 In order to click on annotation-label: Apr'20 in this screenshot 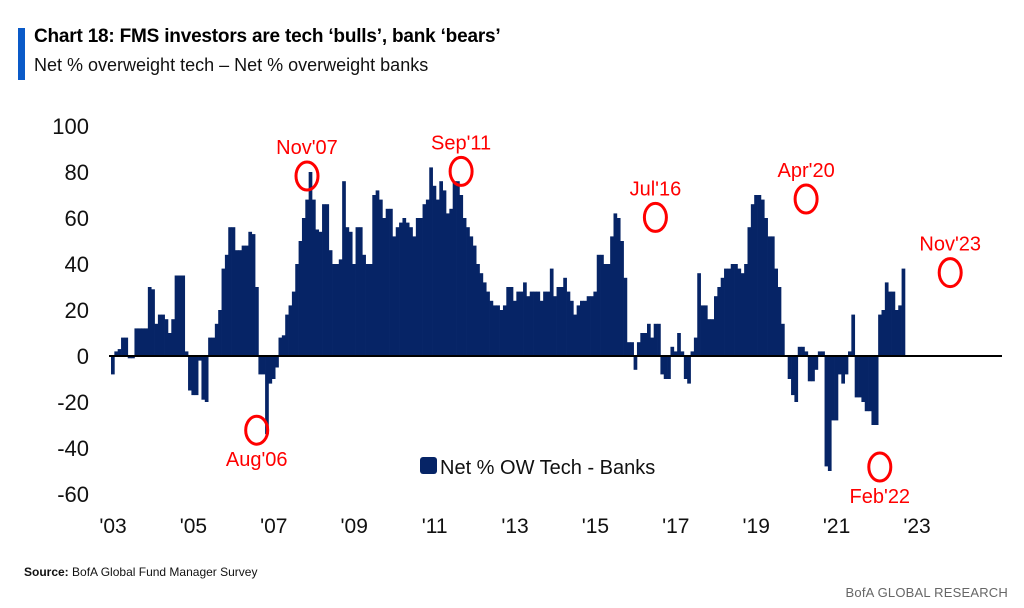, I will do `click(806, 171)`.